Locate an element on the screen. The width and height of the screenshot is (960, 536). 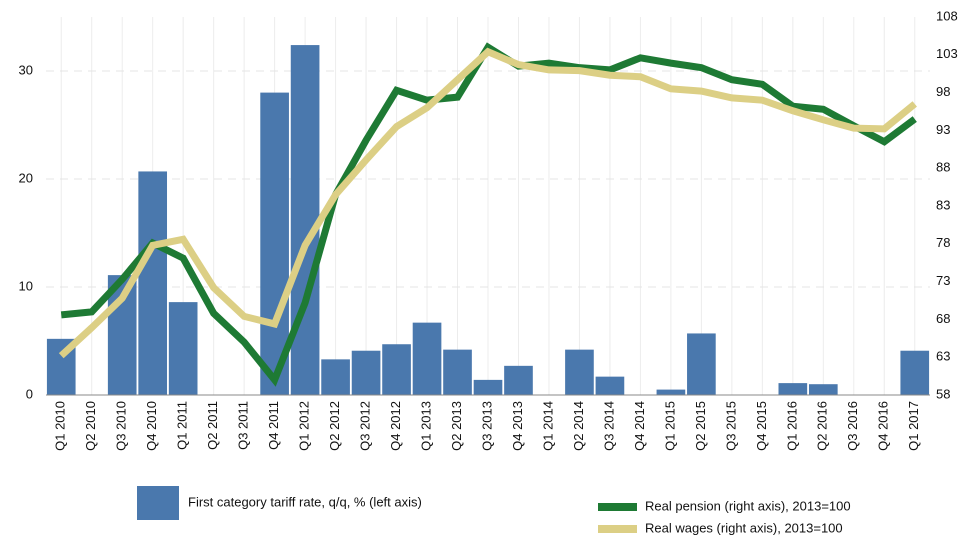
x-tick-label: Q4 2010 is located at coordinates (151, 426).